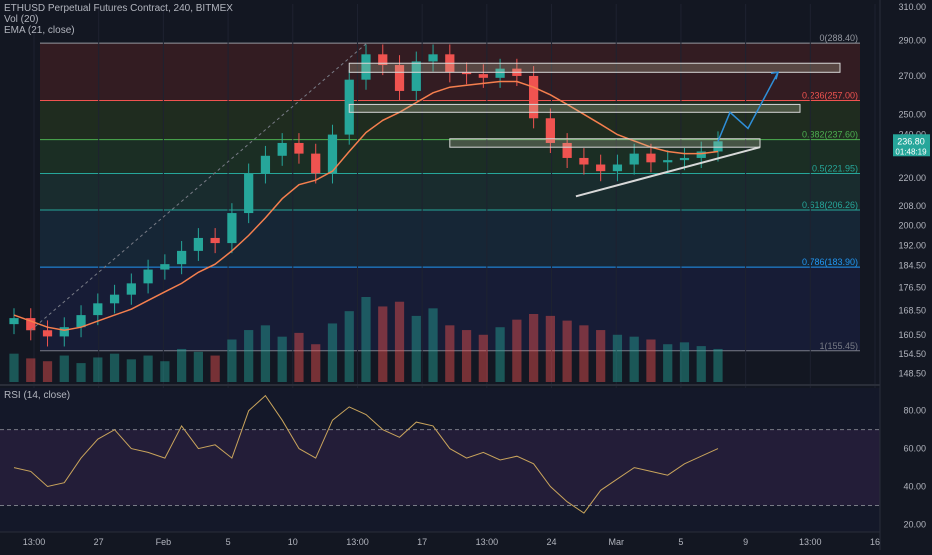  What do you see at coordinates (914, 524) in the screenshot?
I see `rsi-tick: 20.00` at bounding box center [914, 524].